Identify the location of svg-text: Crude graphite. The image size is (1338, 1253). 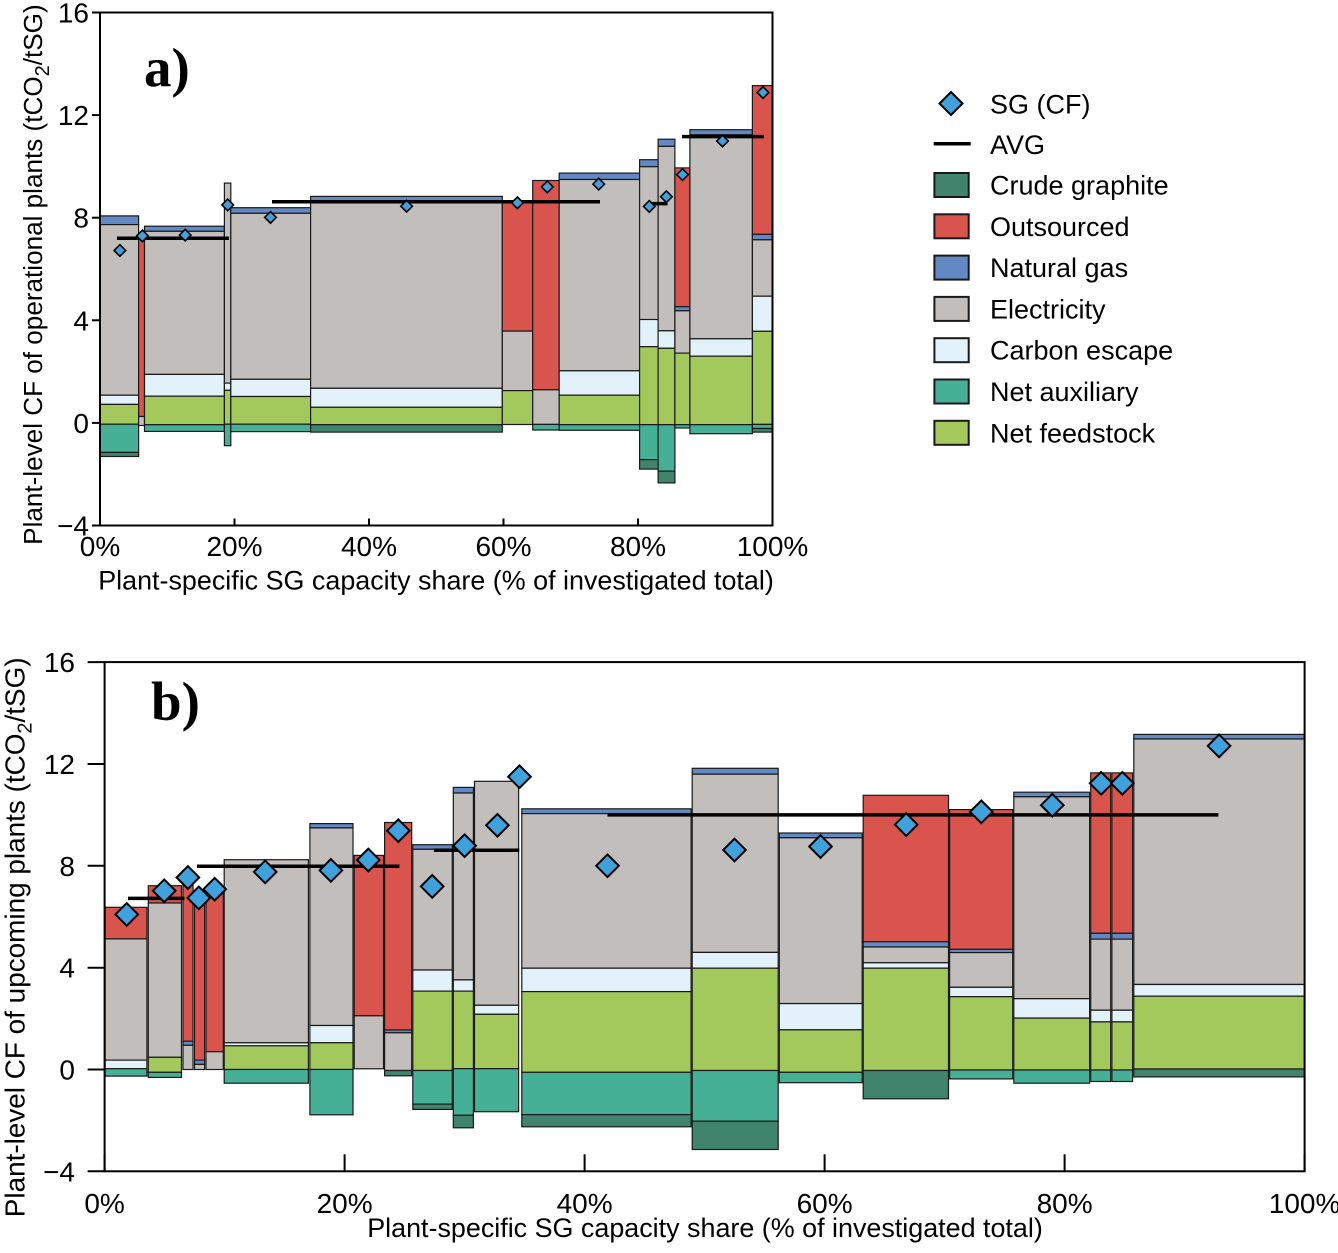
(1079, 186).